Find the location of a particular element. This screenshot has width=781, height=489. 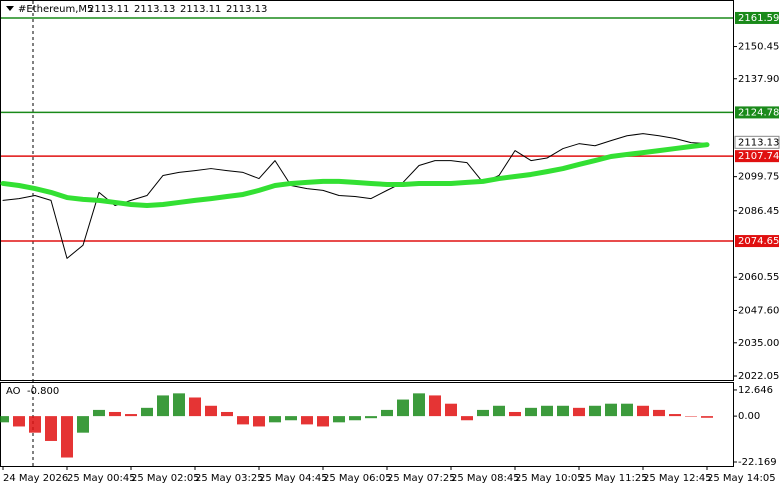

x-tick-label: 25 May 02:05 is located at coordinates (165, 478).